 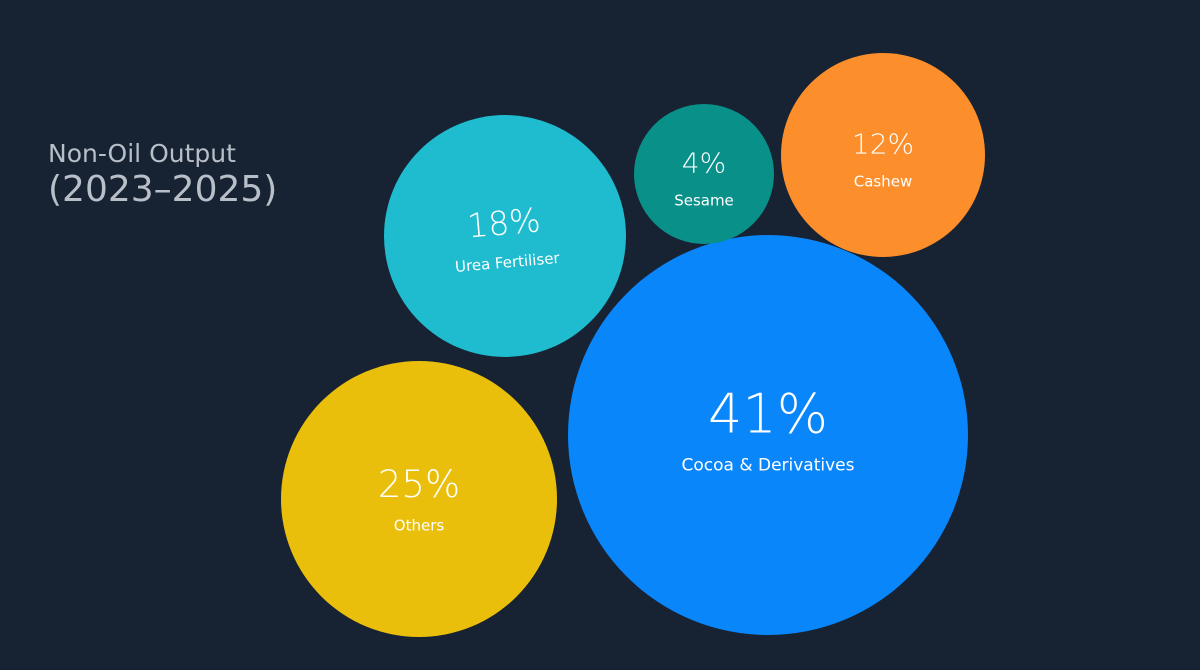 I want to click on chart-title-line1: Non-Oil Output, so click(x=142, y=153).